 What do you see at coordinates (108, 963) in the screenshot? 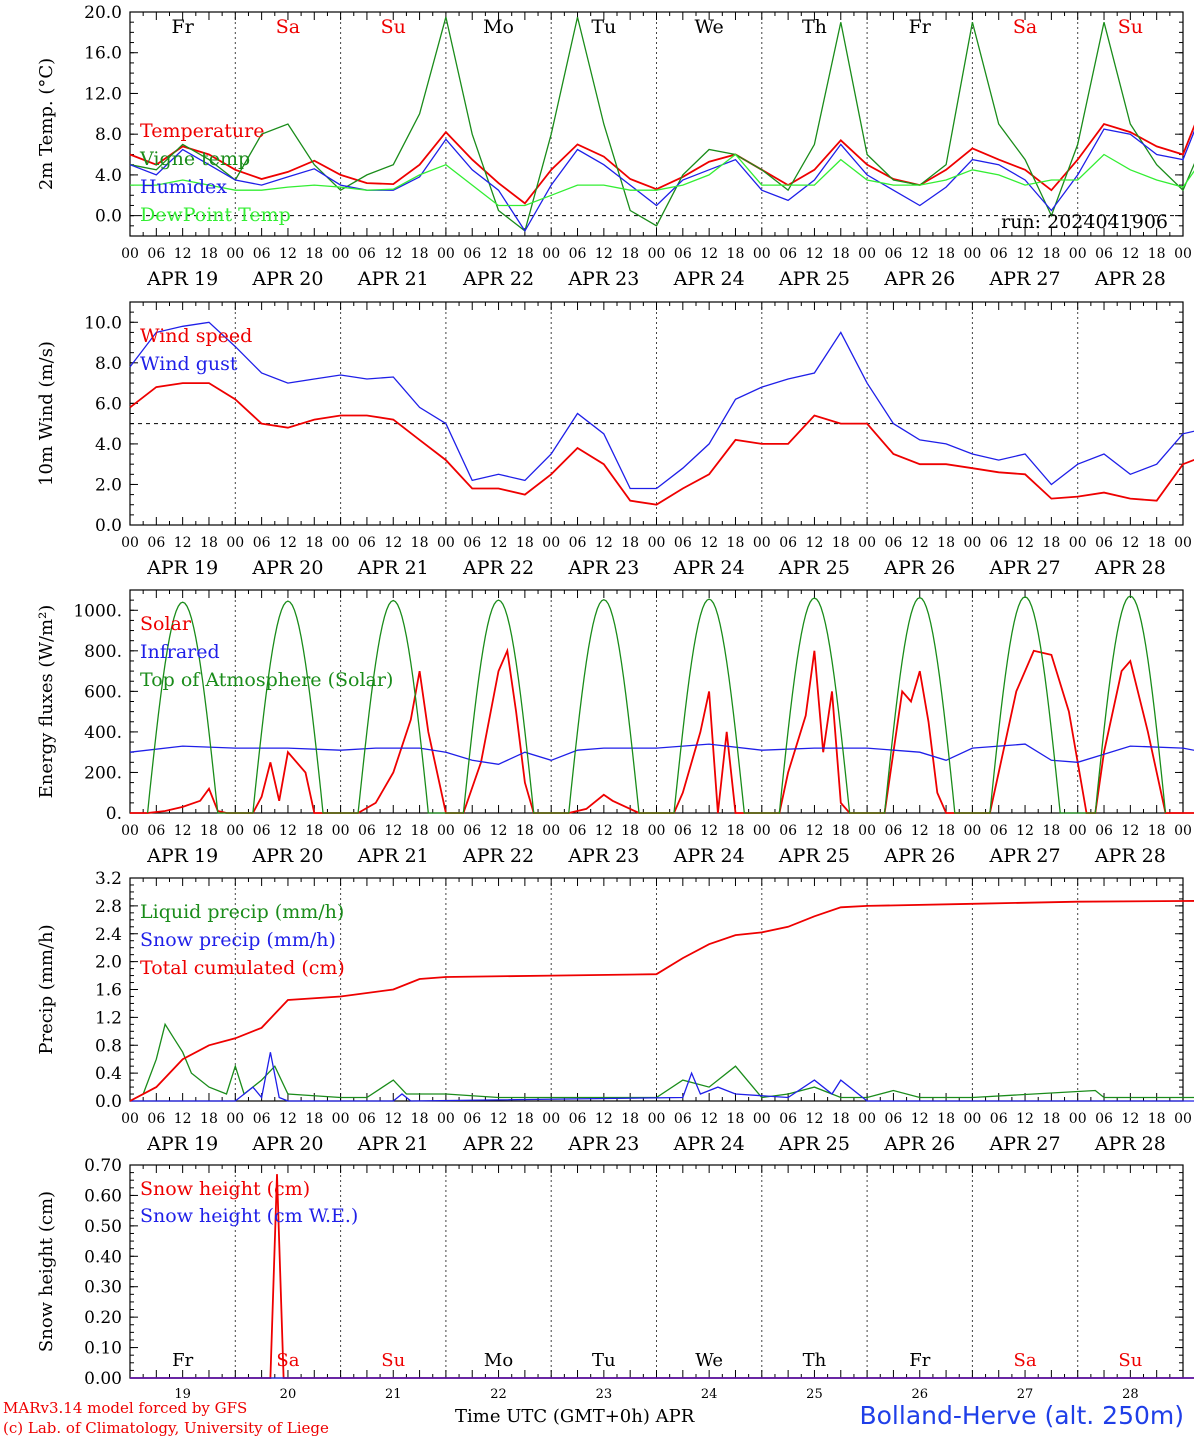
I see `y-tick-label: 2.0` at bounding box center [108, 963].